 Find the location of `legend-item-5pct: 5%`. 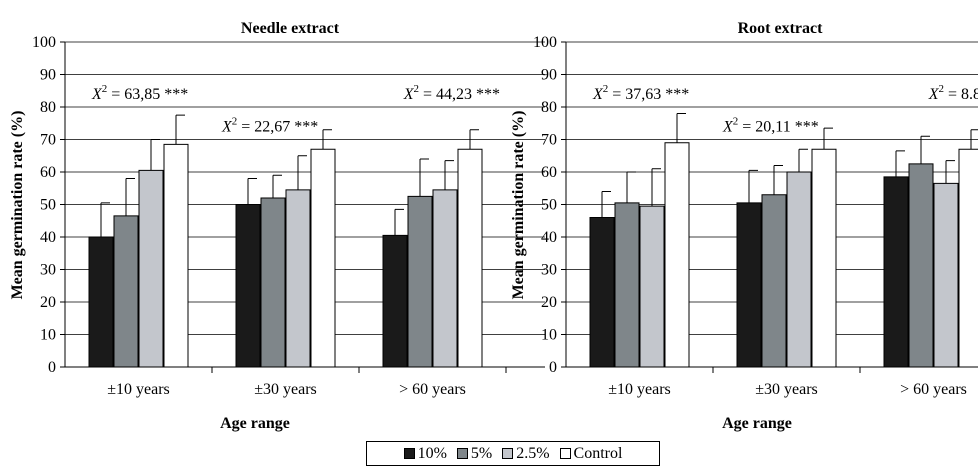

legend-item-5pct: 5% is located at coordinates (474, 453).